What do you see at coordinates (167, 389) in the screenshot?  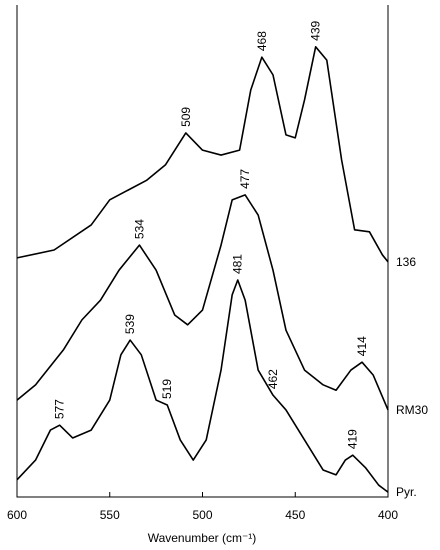 I see `peak-label: 519` at bounding box center [167, 389].